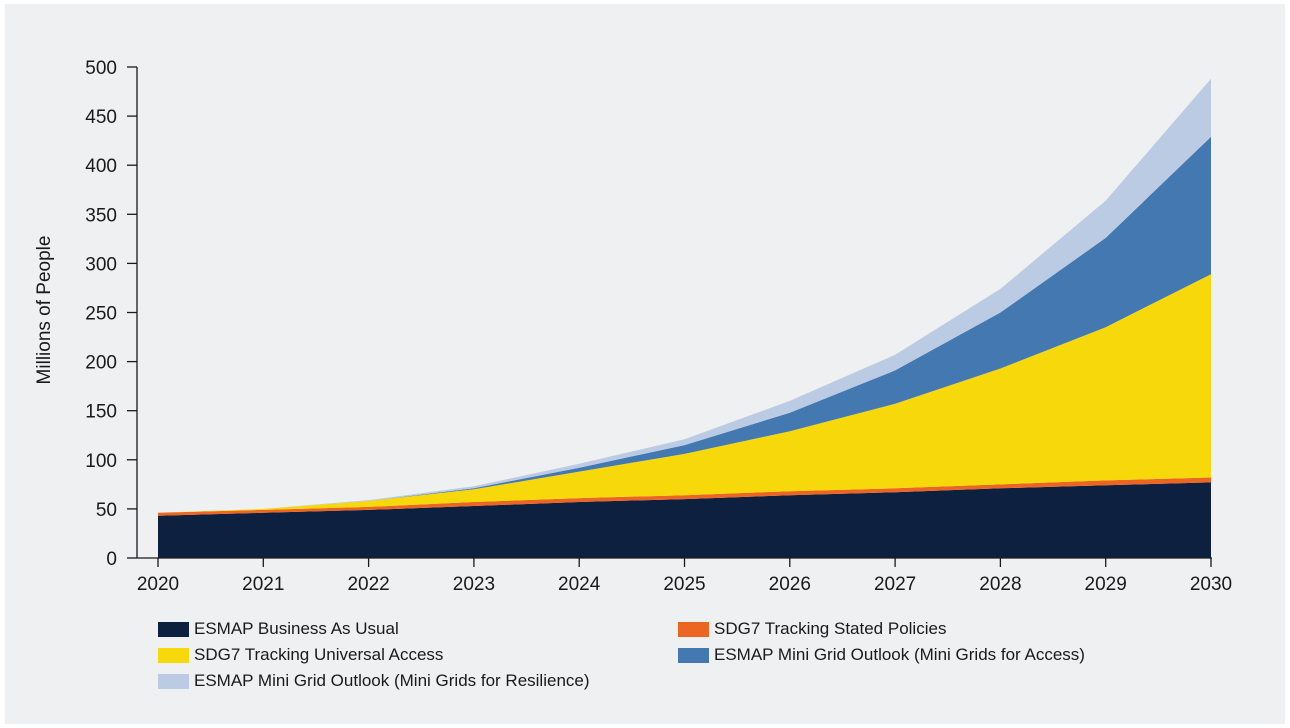 Image resolution: width=1290 pixels, height=728 pixels. What do you see at coordinates (101, 412) in the screenshot?
I see `y-tick-label: 150` at bounding box center [101, 412].